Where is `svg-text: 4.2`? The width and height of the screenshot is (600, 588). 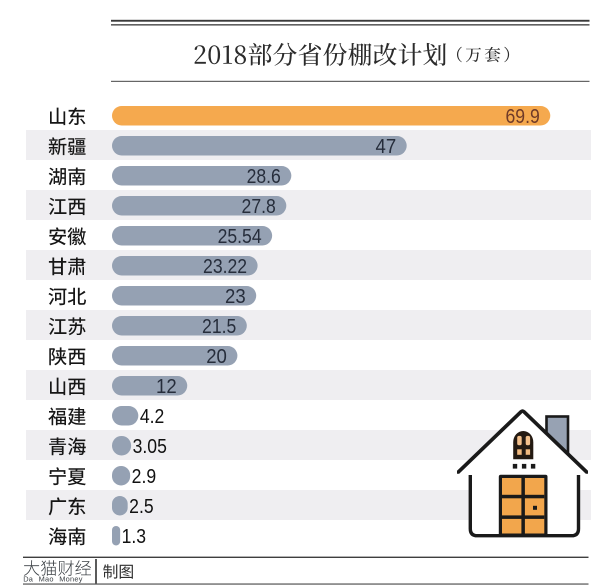 svg-text: 4.2 is located at coordinates (152, 417).